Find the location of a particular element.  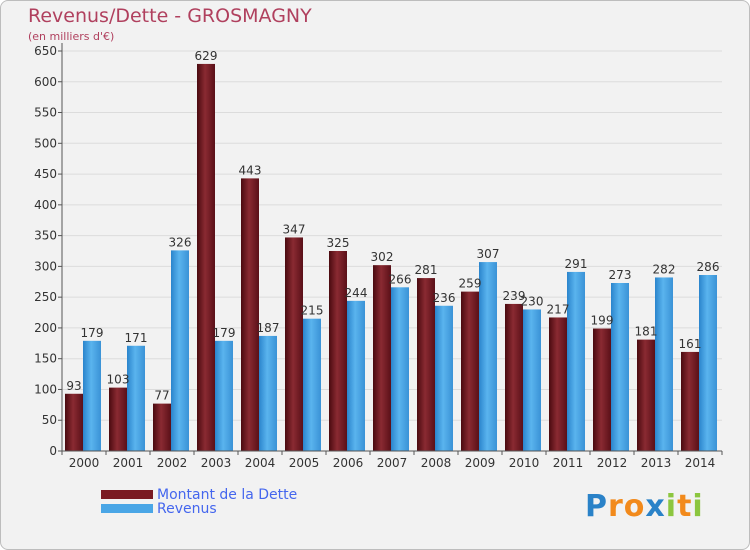

x-tick-label: 2003 is located at coordinates (216, 463).